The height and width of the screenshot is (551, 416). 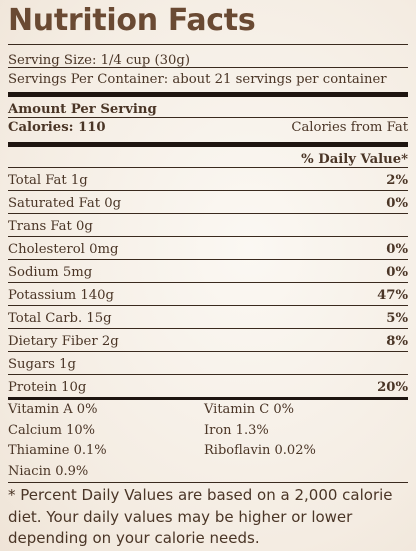 What do you see at coordinates (249, 409) in the screenshot?
I see `vitamin-item: Vitamin C 0%` at bounding box center [249, 409].